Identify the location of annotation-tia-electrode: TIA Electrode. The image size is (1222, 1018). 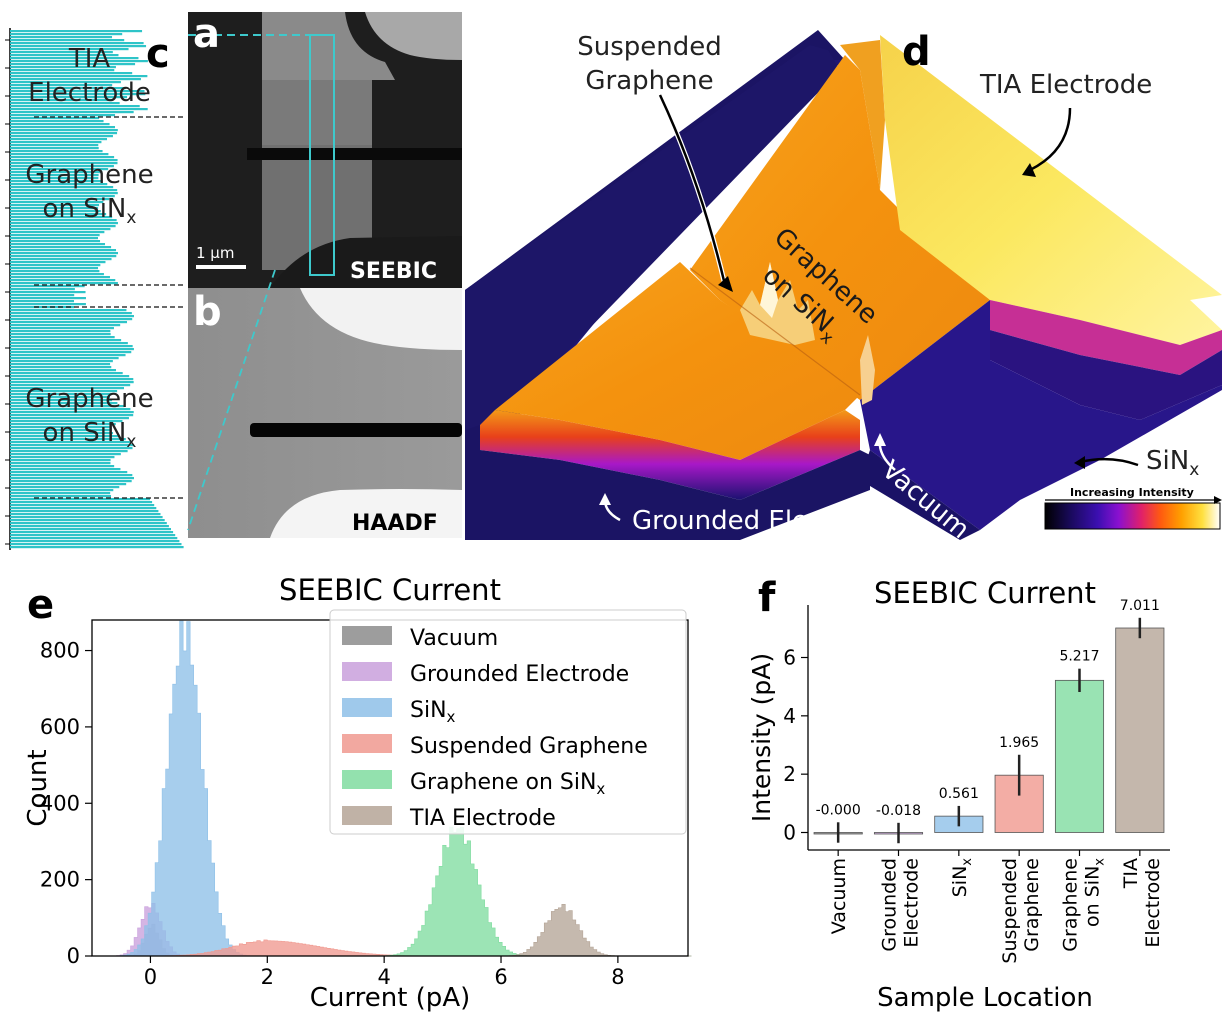
(1066, 85).